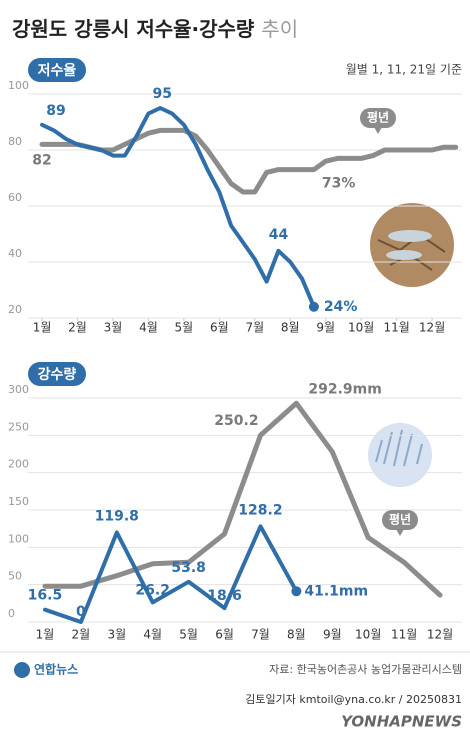  What do you see at coordinates (161, 94) in the screenshot?
I see `value-label: 95` at bounding box center [161, 94].